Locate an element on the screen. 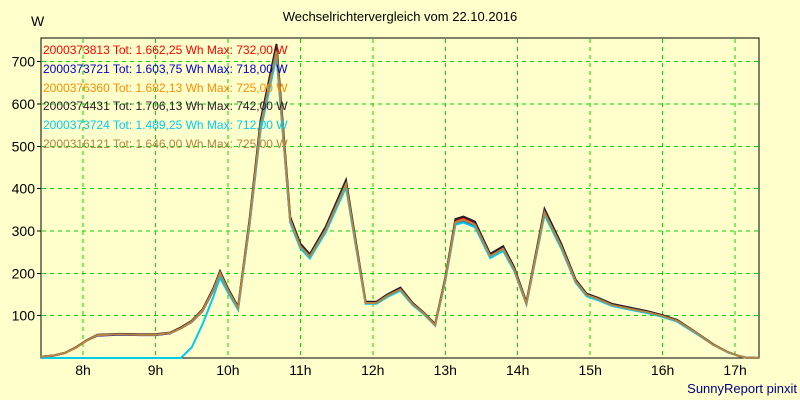 This screenshot has width=800, height=400. y-tick-label: 100 is located at coordinates (24, 316).